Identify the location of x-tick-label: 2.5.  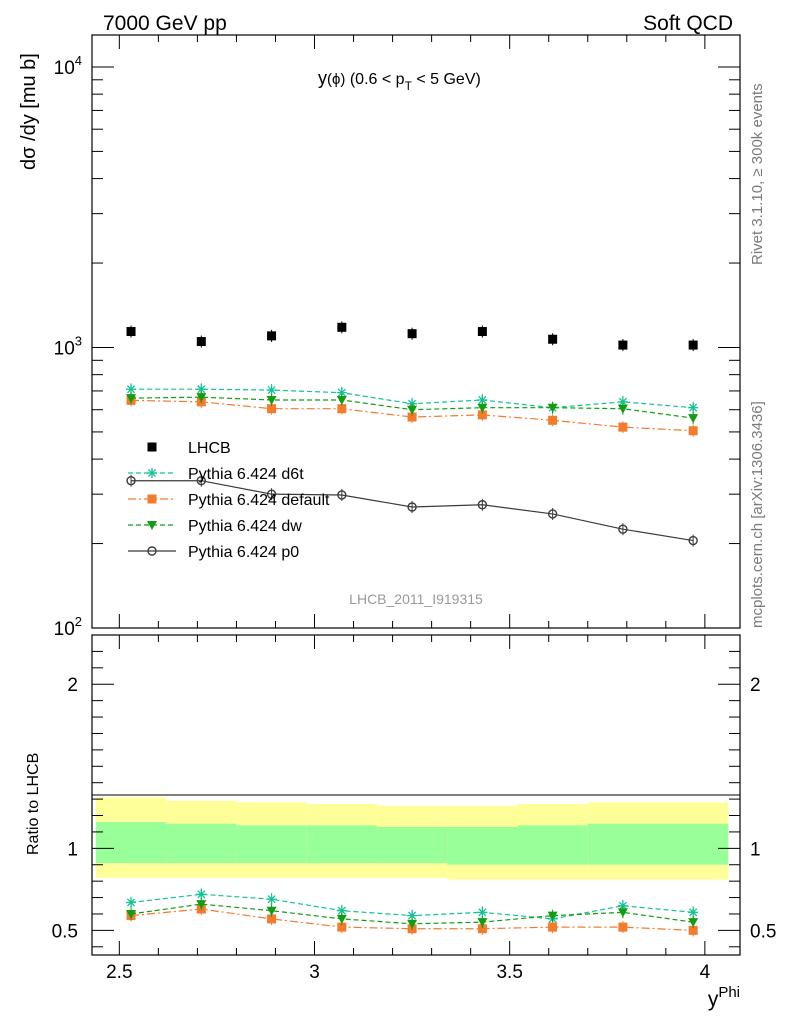
(119, 972).